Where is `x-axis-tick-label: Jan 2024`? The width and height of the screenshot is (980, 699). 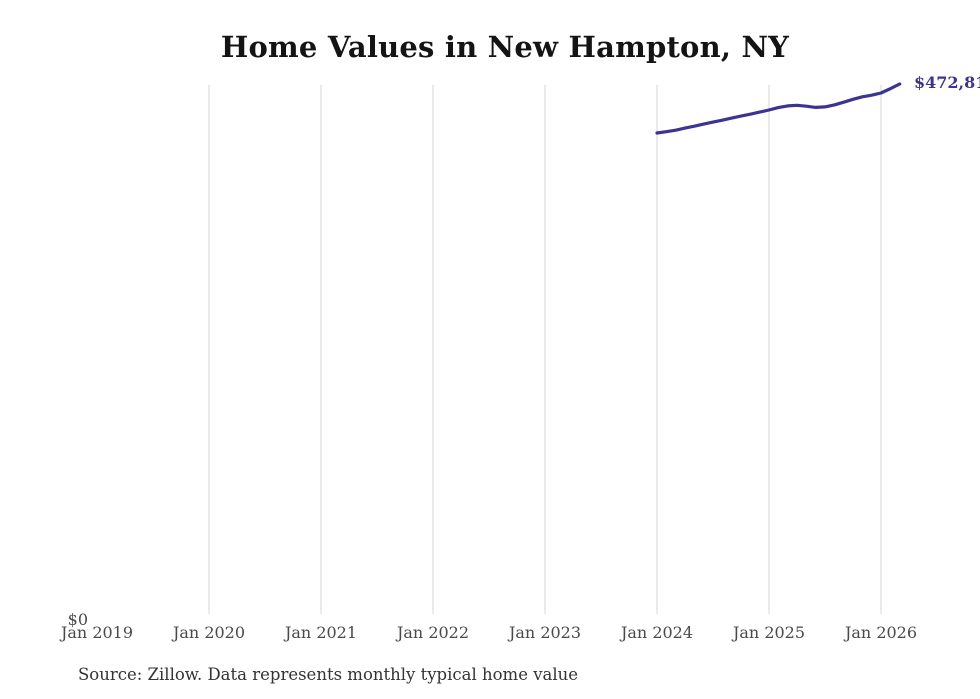 x-axis-tick-label: Jan 2024 is located at coordinates (657, 632).